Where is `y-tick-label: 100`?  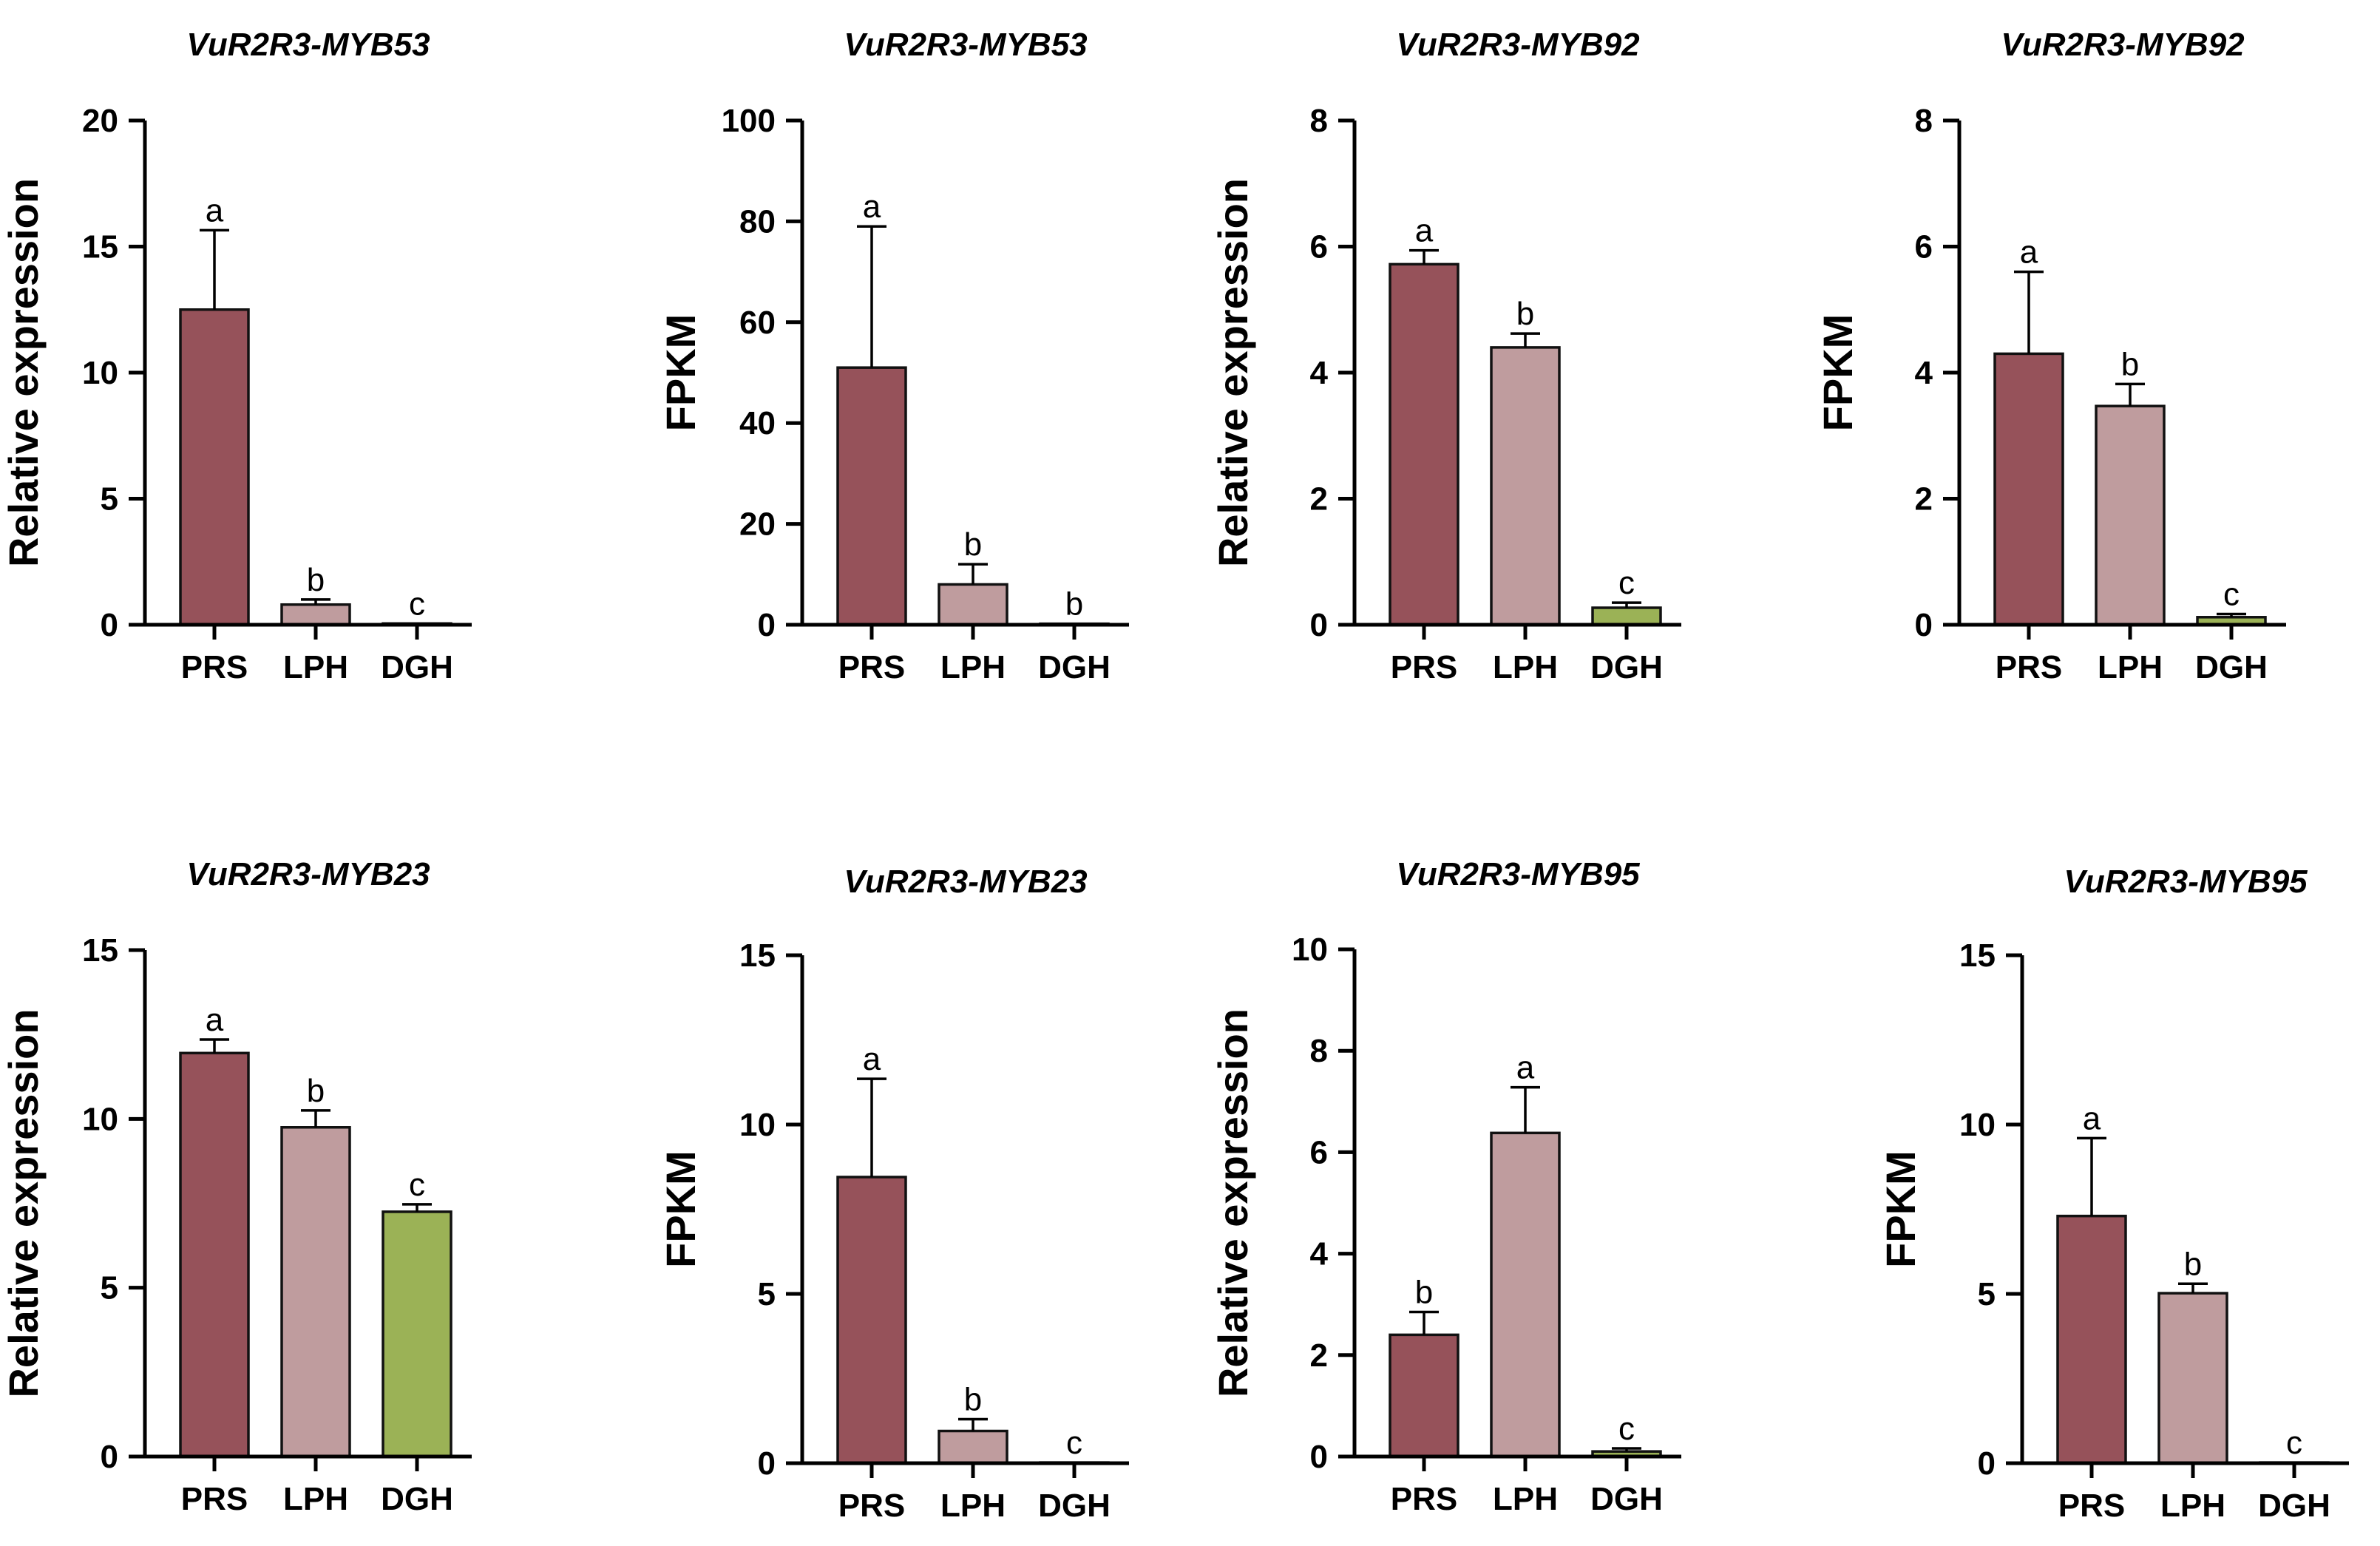
y-tick-label: 100 is located at coordinates (749, 121).